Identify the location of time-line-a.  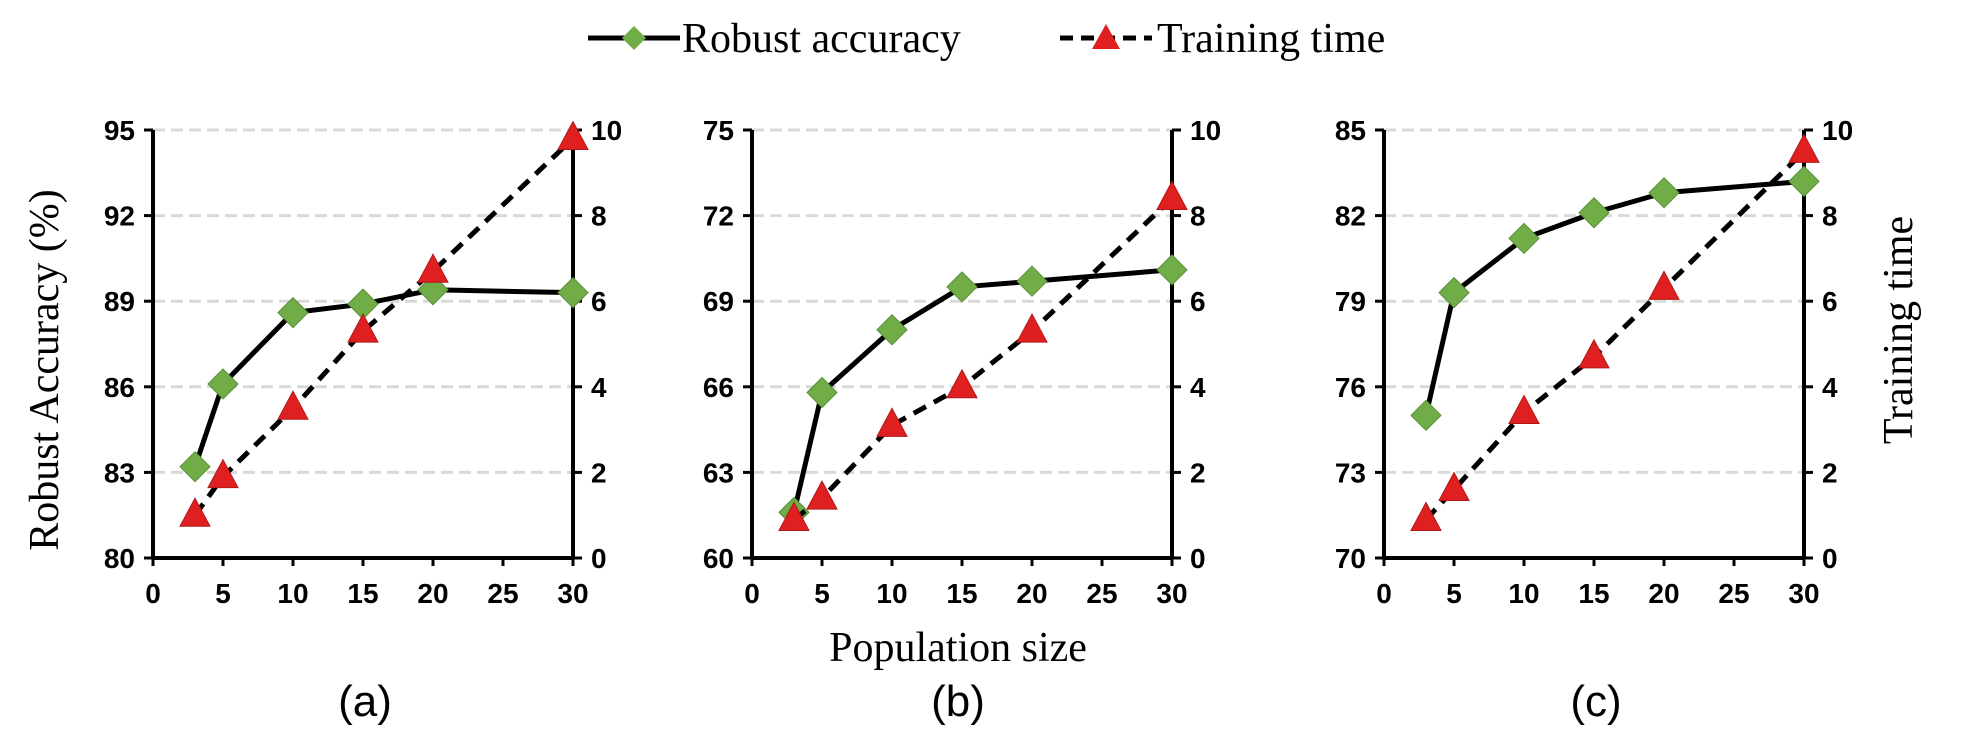
(383, 326).